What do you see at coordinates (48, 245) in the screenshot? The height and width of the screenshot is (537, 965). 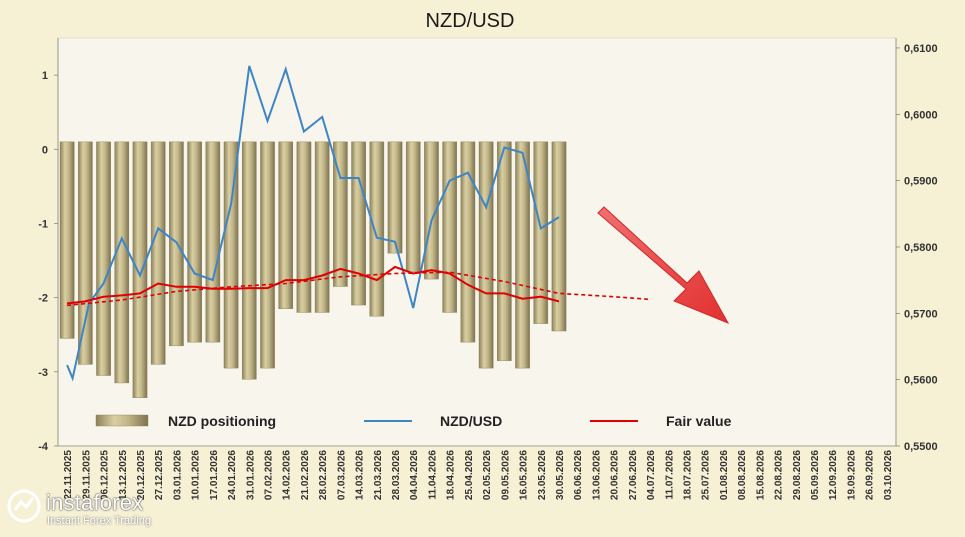 I see `left-axis: 1 0 -1 -2 -3 -4` at bounding box center [48, 245].